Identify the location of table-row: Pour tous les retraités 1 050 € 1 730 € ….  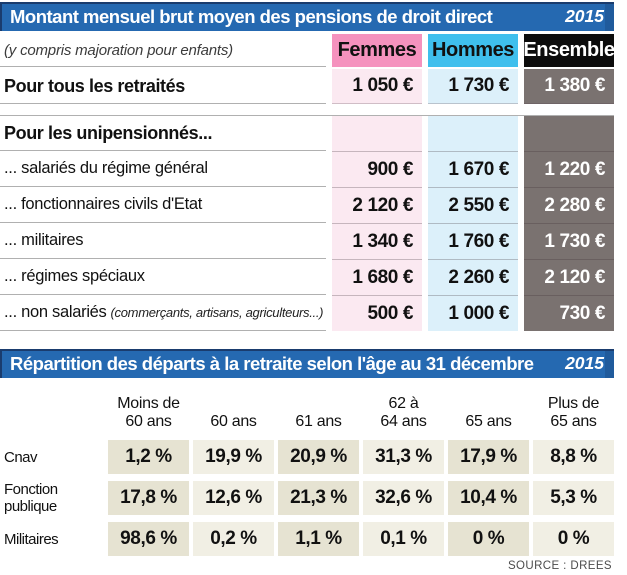
(307, 86).